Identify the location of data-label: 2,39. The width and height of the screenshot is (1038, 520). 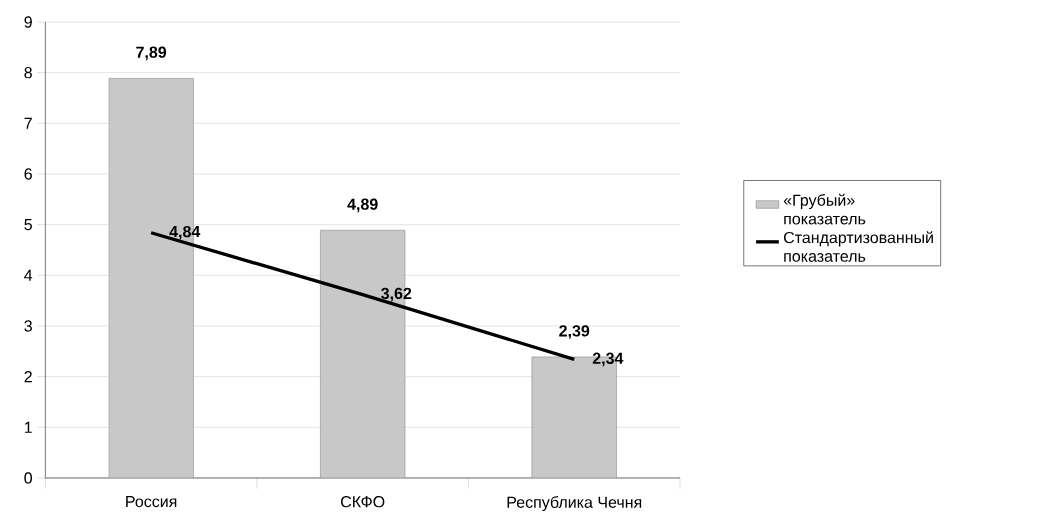
(574, 332).